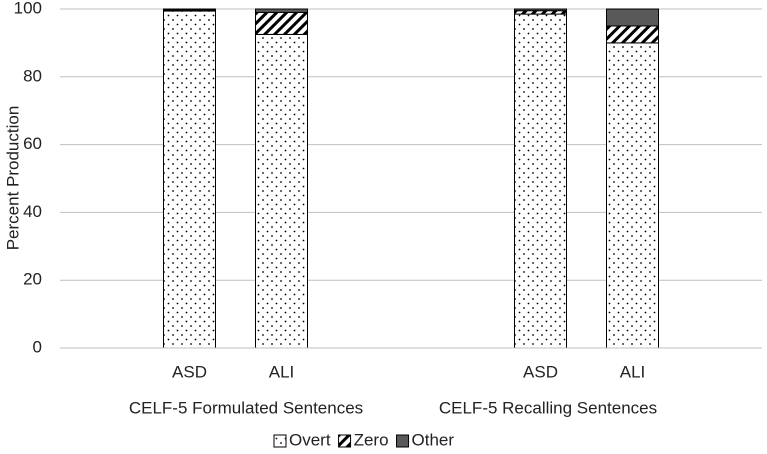  I want to click on legend-label: Other, so click(433, 439).